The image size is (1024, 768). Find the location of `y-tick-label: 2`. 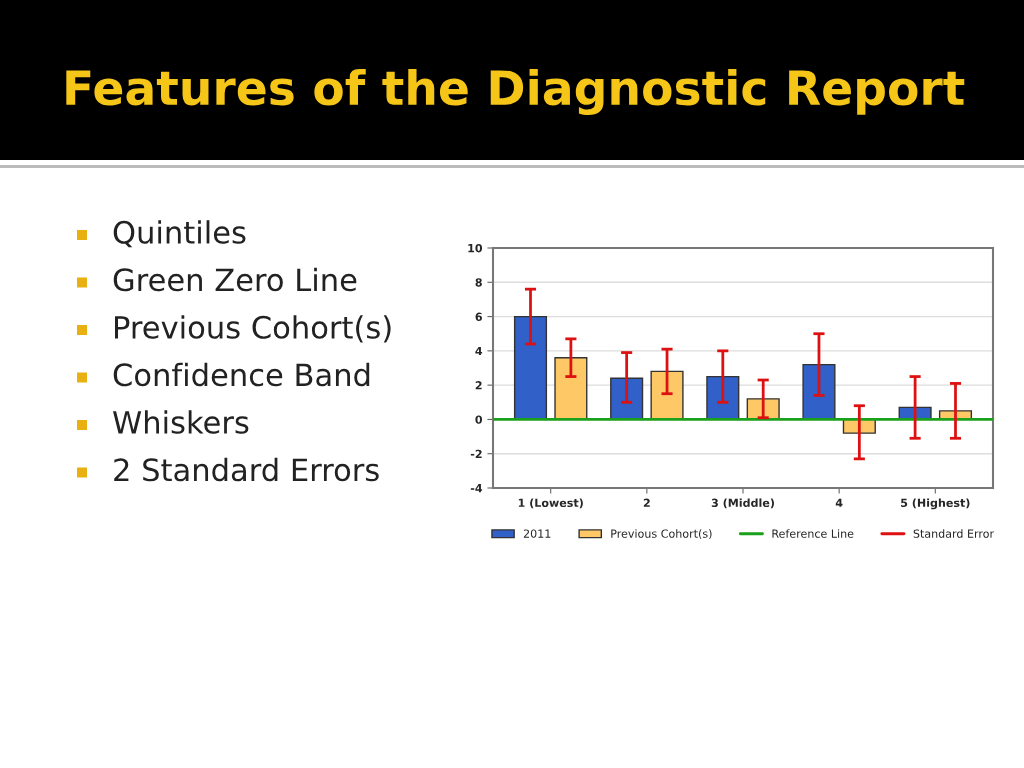

y-tick-label: 2 is located at coordinates (478, 385).